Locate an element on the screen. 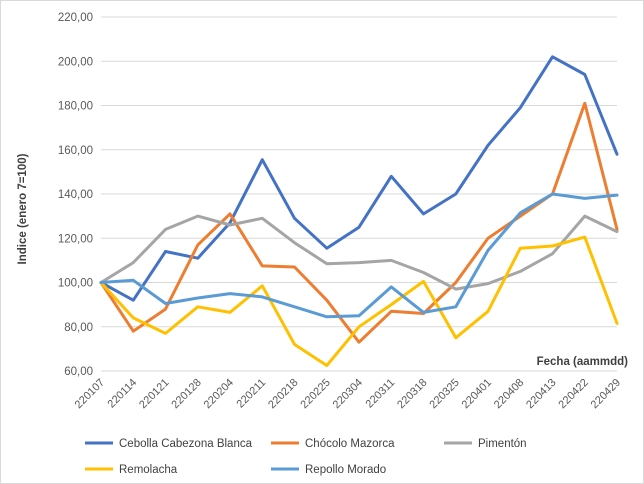 The height and width of the screenshot is (484, 644). x-tick-label: 220408 is located at coordinates (509, 394).